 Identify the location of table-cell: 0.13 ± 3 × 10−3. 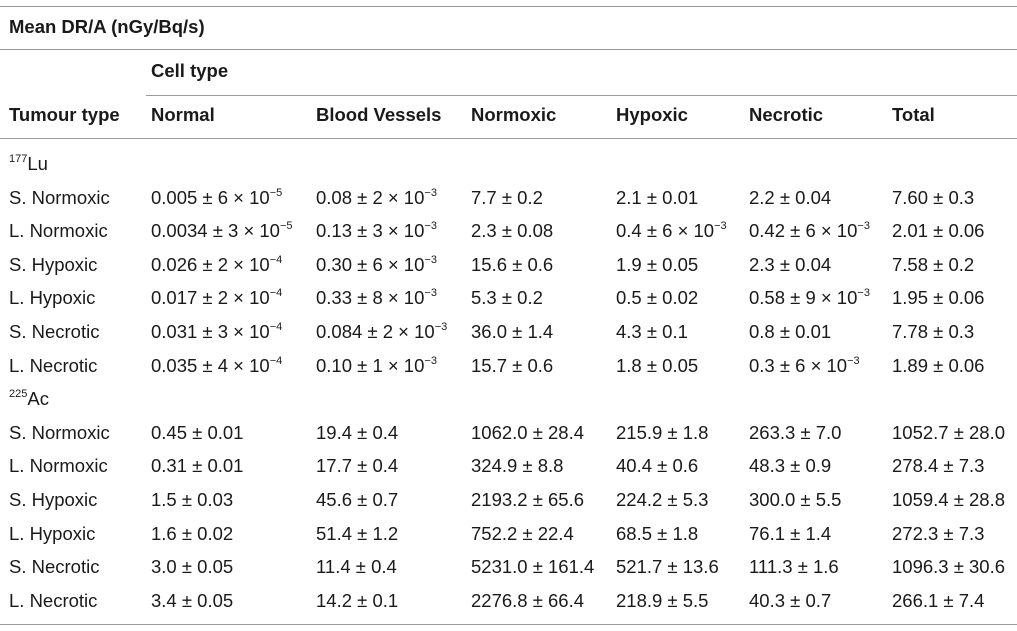
(376, 231).